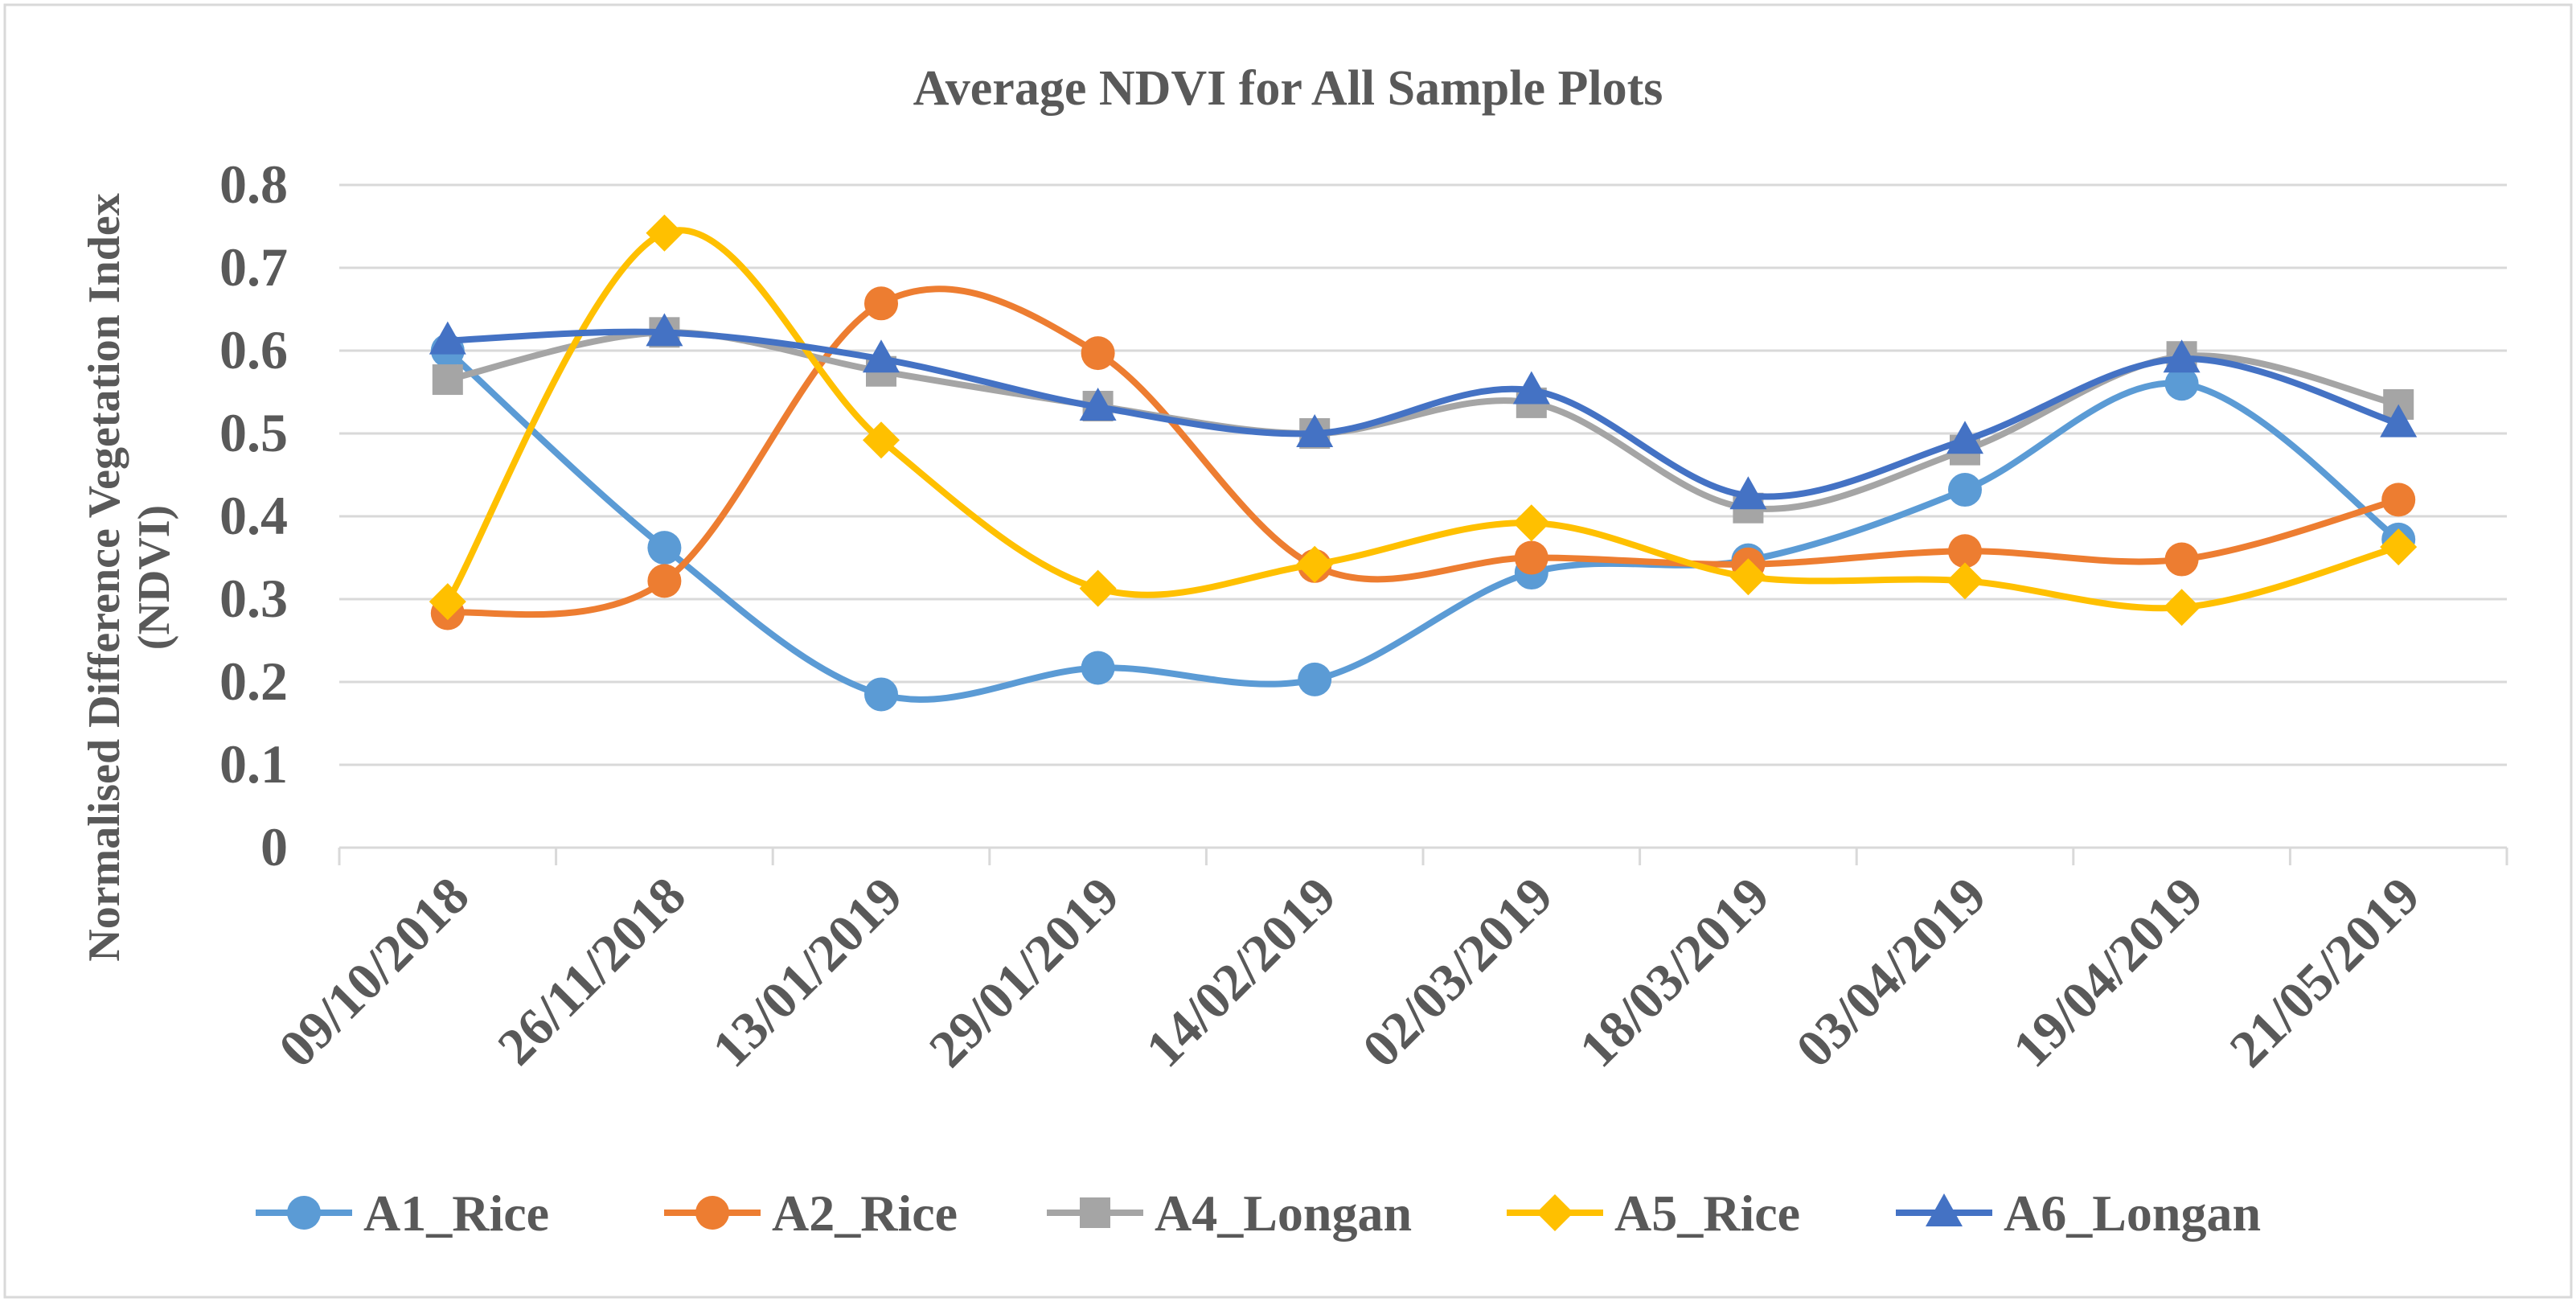  What do you see at coordinates (254, 349) in the screenshot?
I see `y-tick-label: 0.6` at bounding box center [254, 349].